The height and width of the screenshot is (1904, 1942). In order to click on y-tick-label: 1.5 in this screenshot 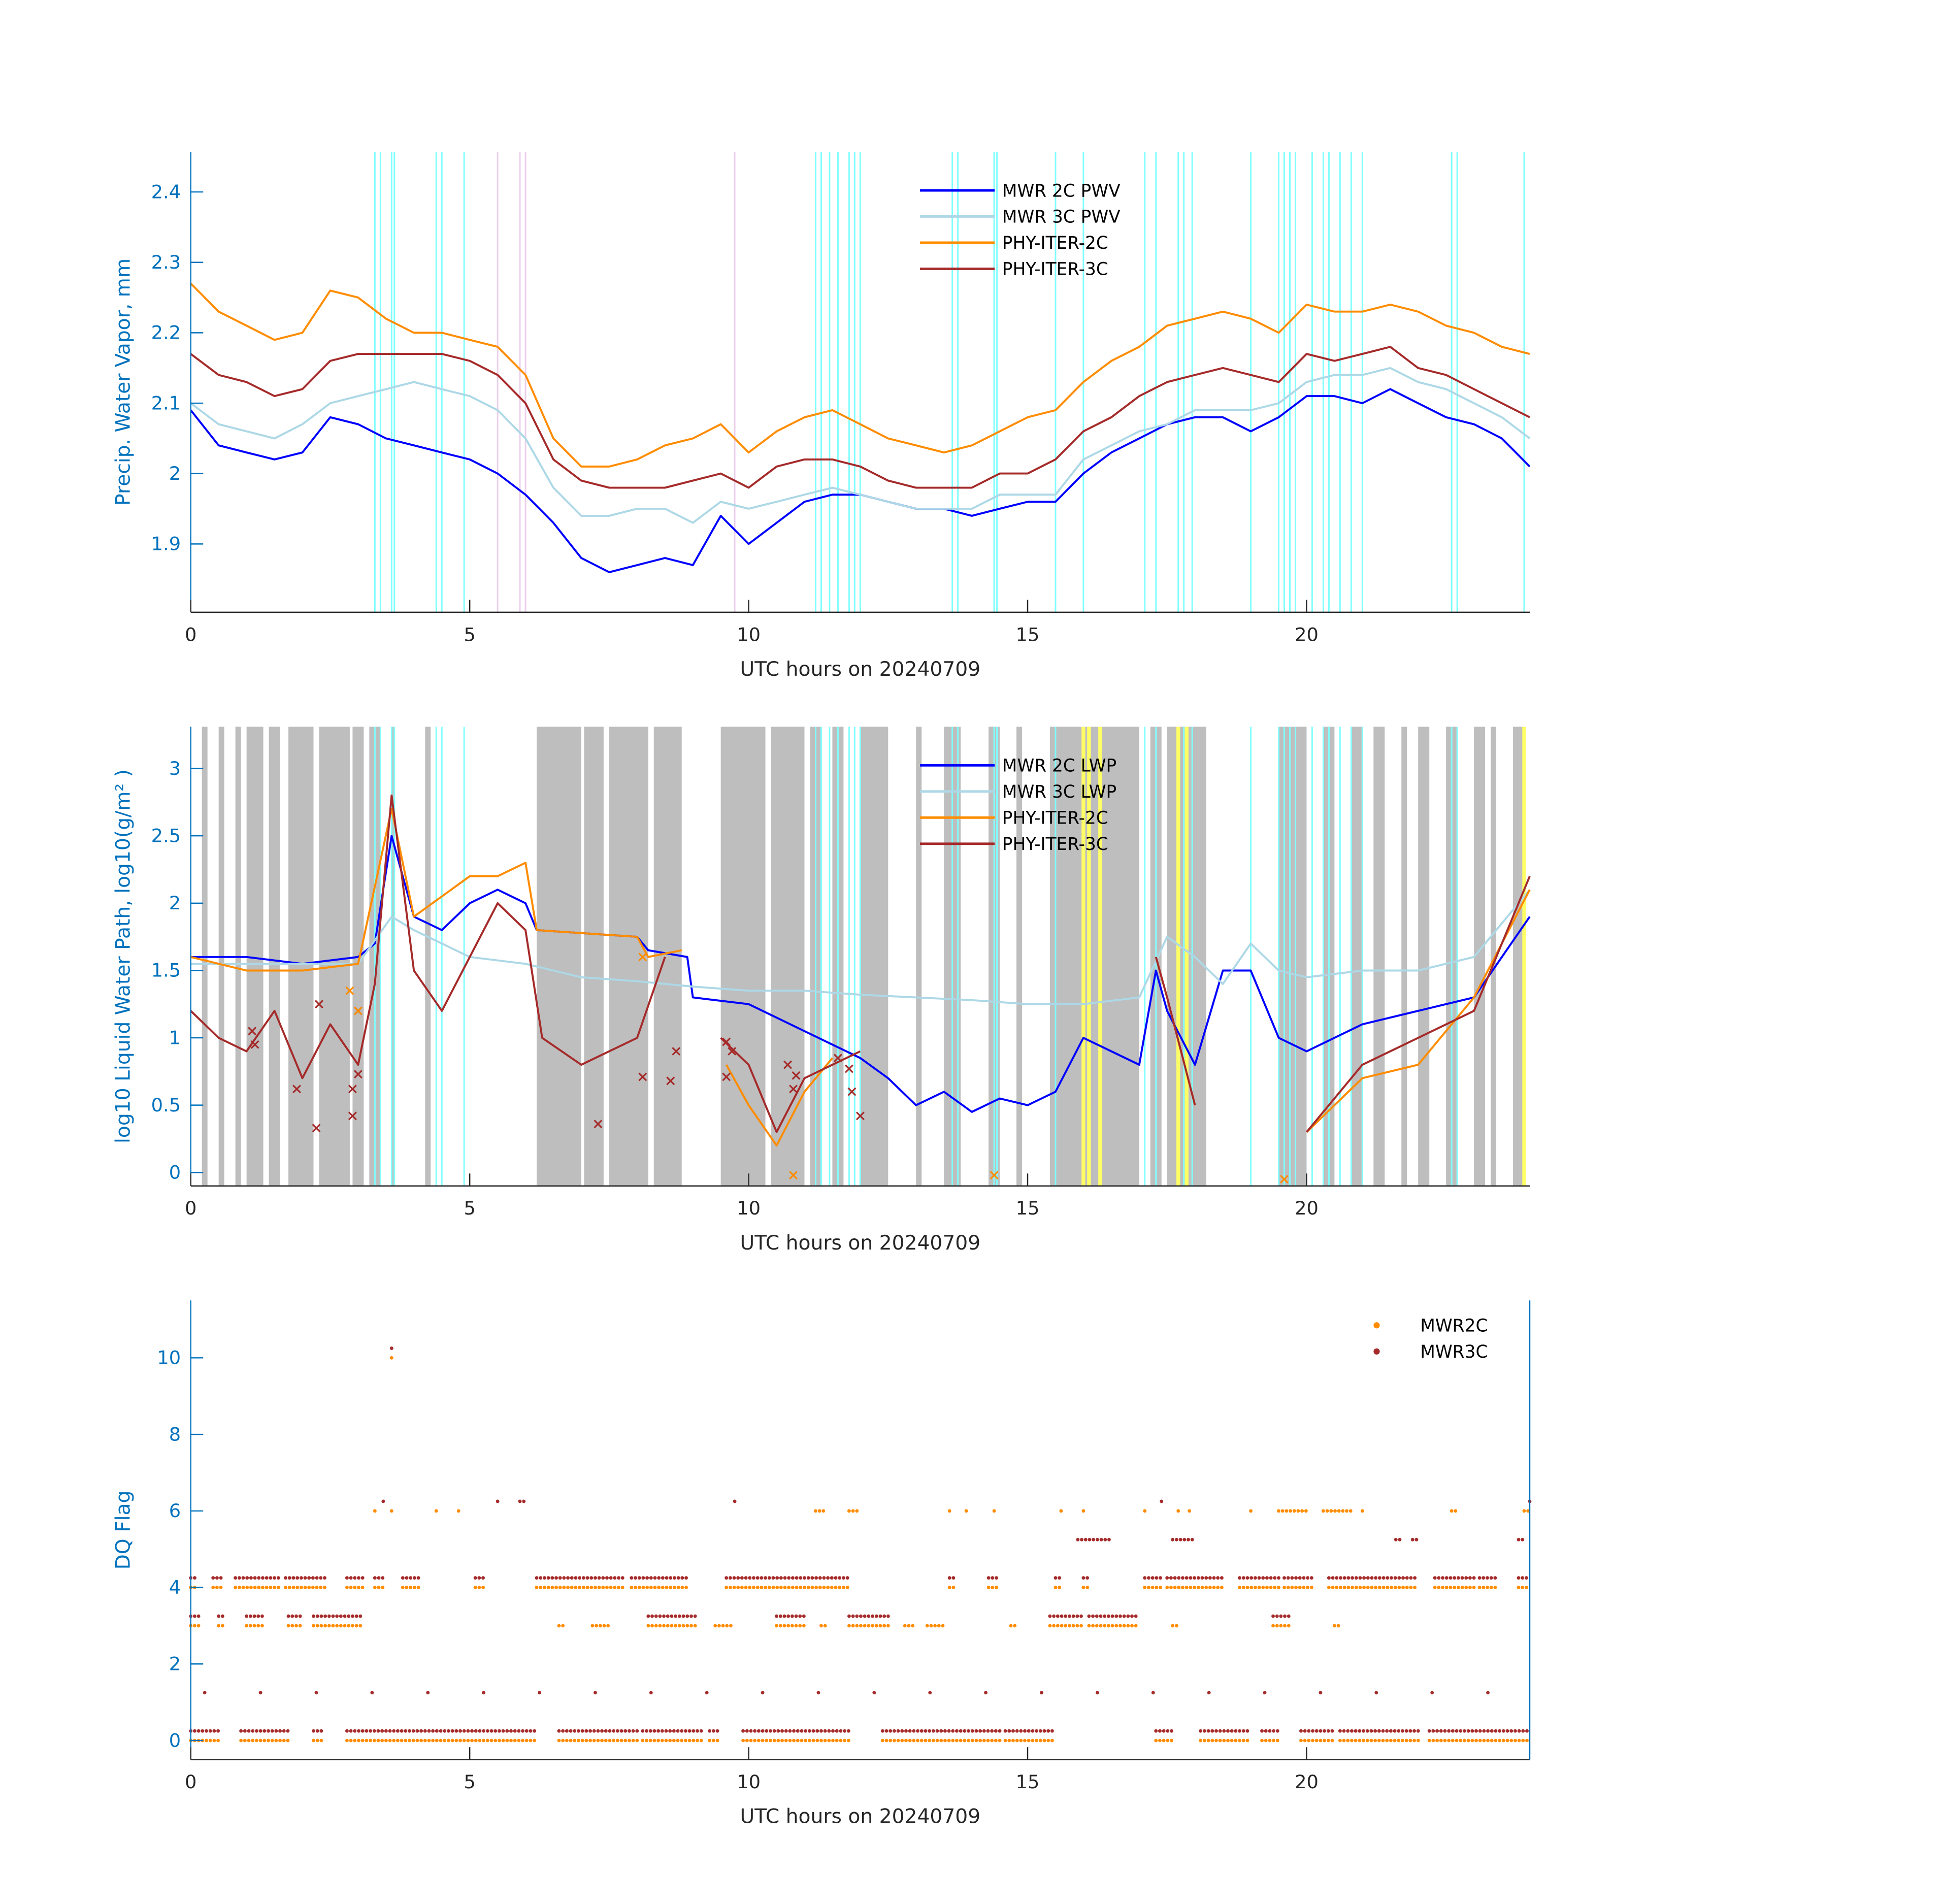, I will do `click(166, 971)`.